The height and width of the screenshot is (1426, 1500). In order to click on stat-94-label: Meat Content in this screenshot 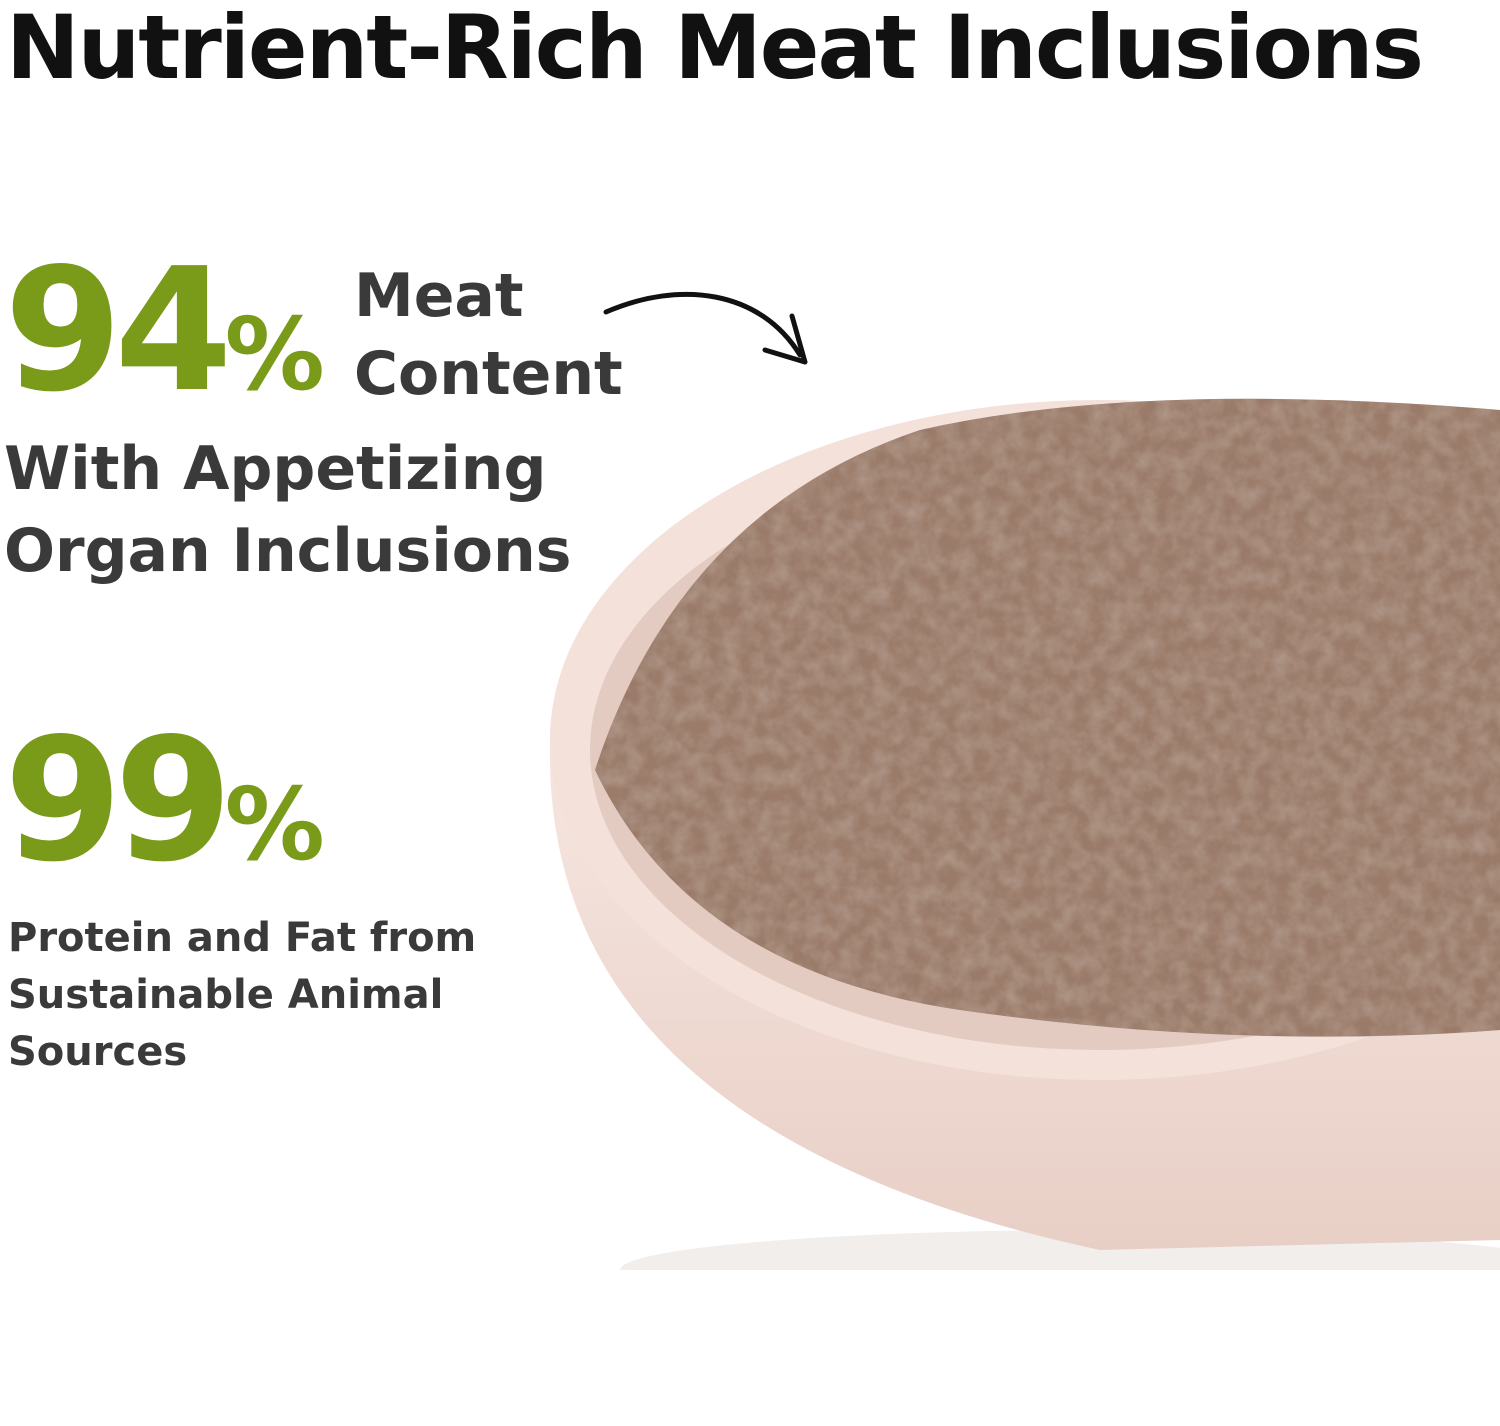, I will do `click(488, 335)`.